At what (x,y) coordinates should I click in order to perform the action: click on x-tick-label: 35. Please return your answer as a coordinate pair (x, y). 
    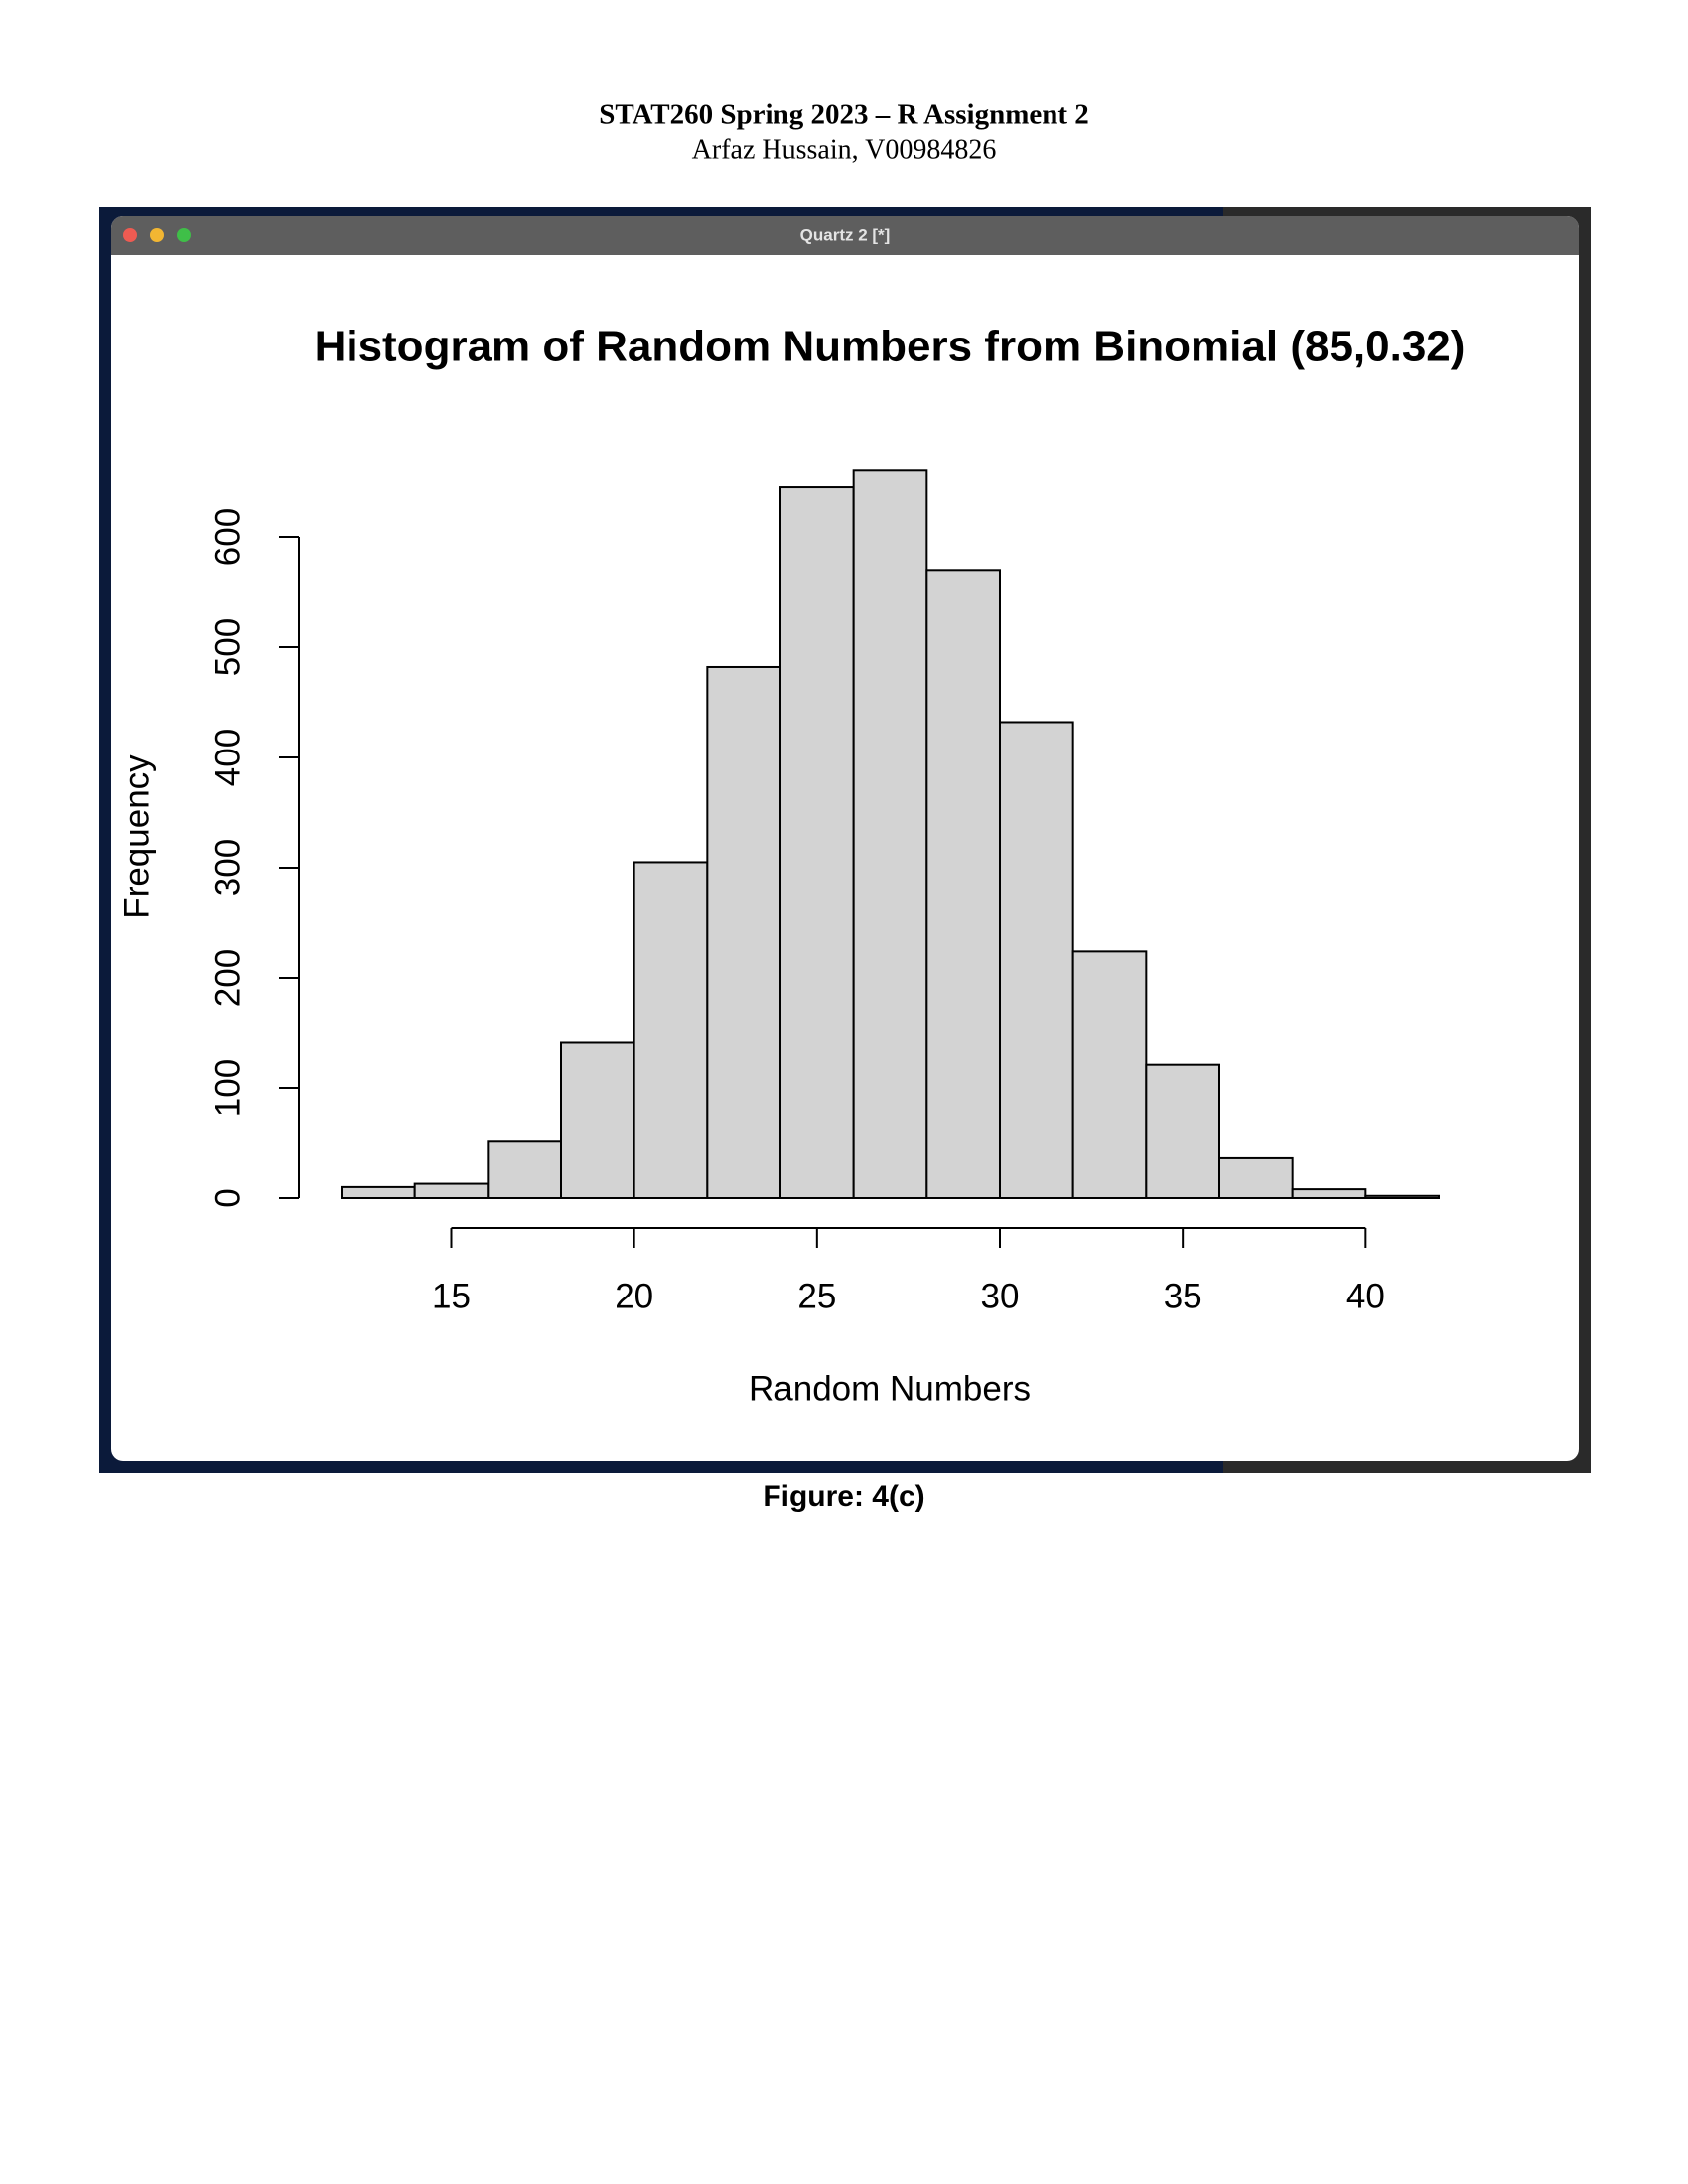
    Looking at the image, I should click on (1183, 1296).